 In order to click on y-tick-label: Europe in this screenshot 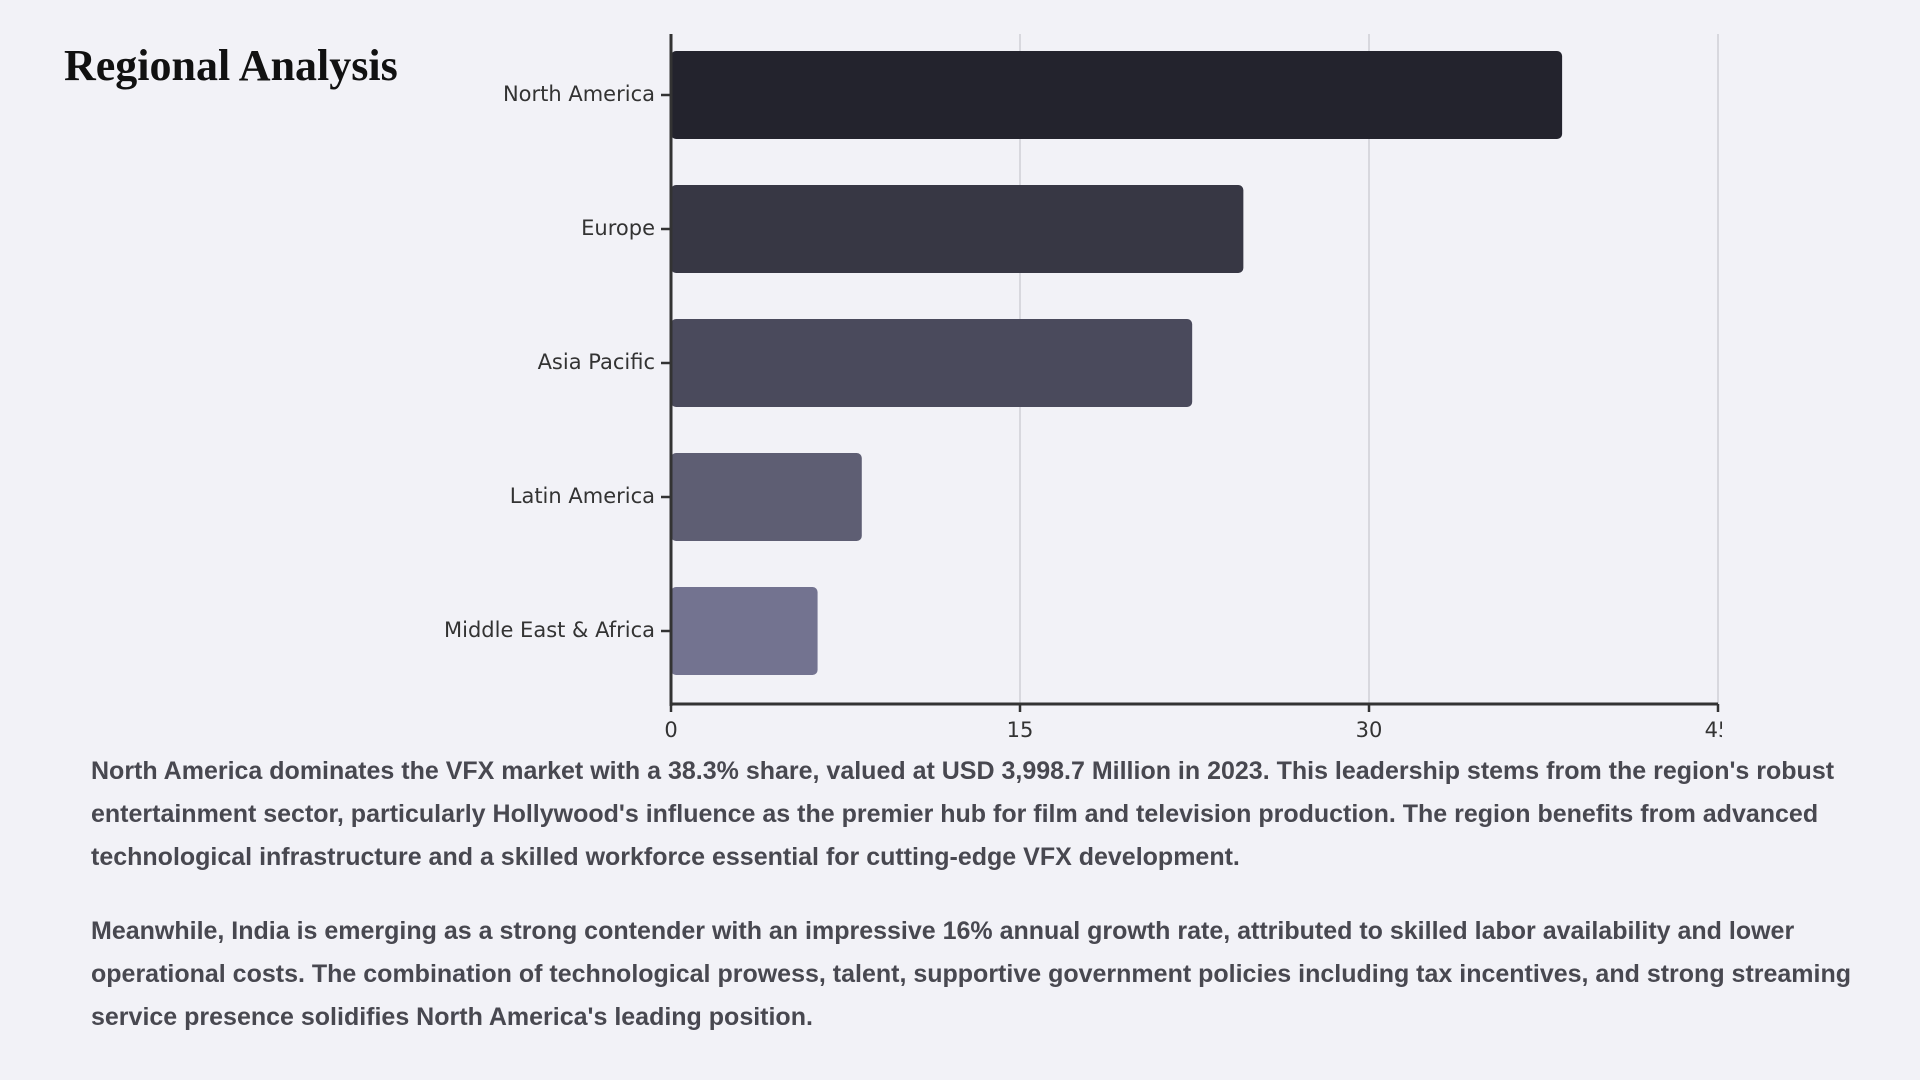, I will do `click(618, 228)`.